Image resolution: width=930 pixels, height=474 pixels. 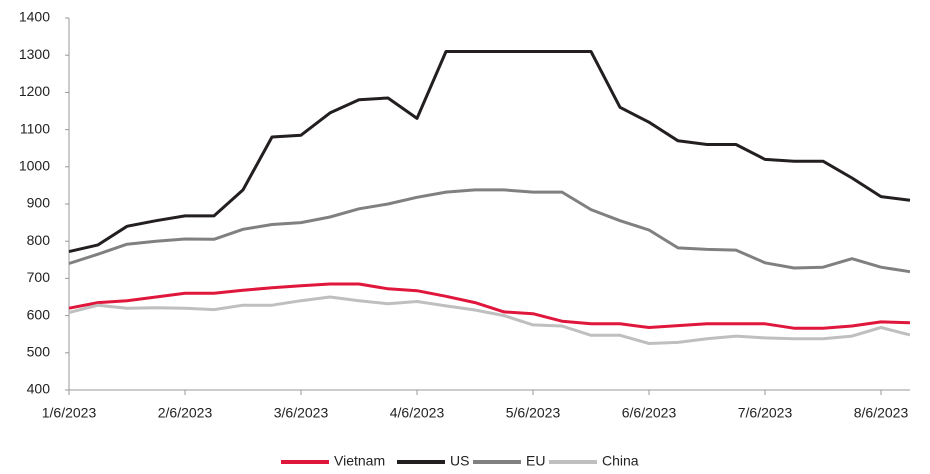 I want to click on x-tick-label: 5/6/2023, so click(x=533, y=413).